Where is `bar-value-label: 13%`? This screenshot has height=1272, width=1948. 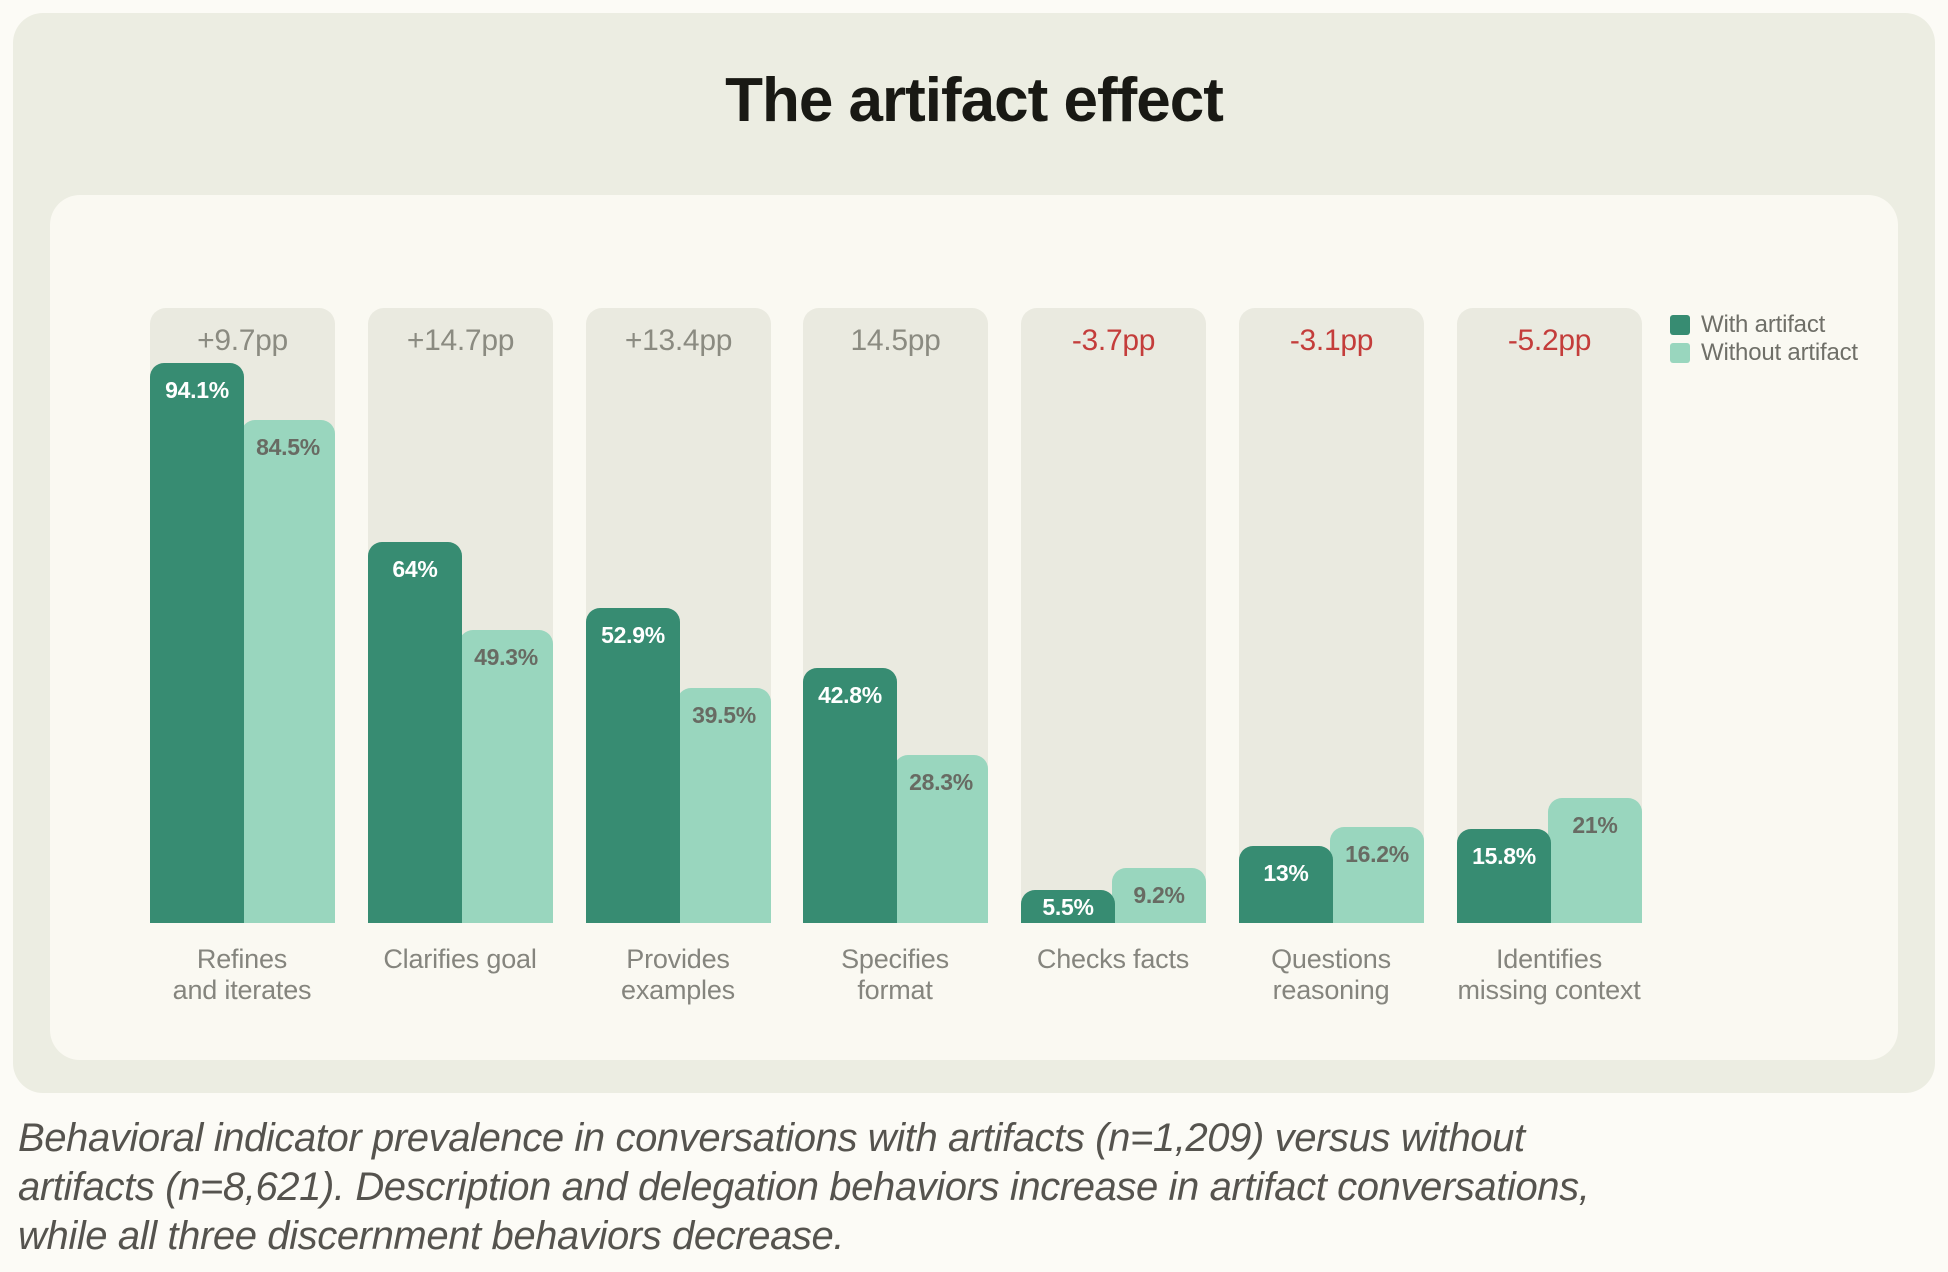 bar-value-label: 13% is located at coordinates (1286, 873).